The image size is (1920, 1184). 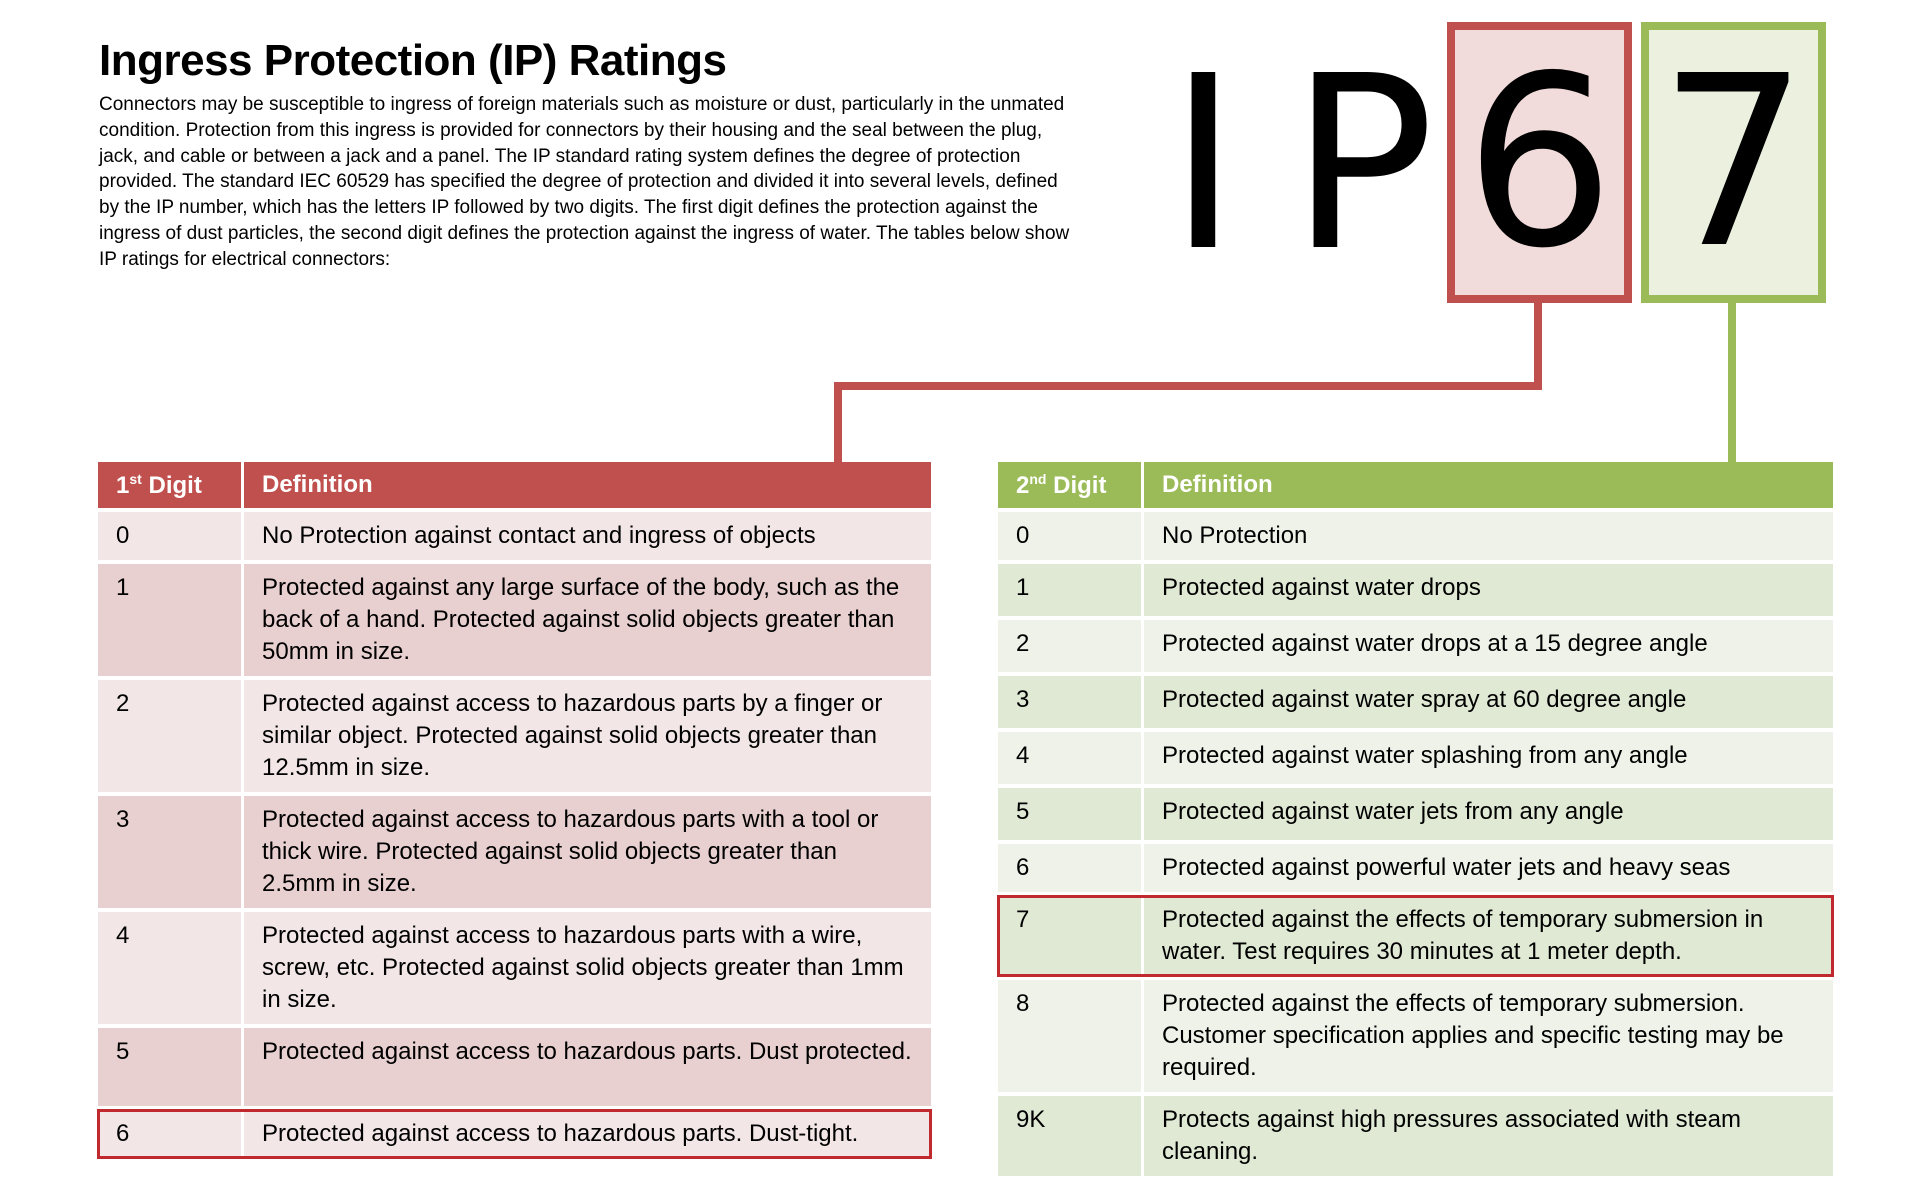 I want to click on definition-cell: Protected against water drops, so click(x=1488, y=590).